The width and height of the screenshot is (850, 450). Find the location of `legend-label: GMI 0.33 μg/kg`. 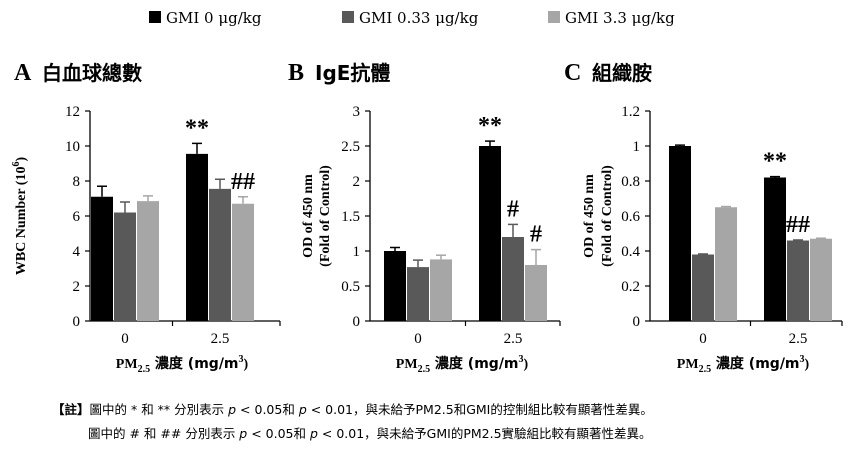

legend-label: GMI 0.33 μg/kg is located at coordinates (419, 18).